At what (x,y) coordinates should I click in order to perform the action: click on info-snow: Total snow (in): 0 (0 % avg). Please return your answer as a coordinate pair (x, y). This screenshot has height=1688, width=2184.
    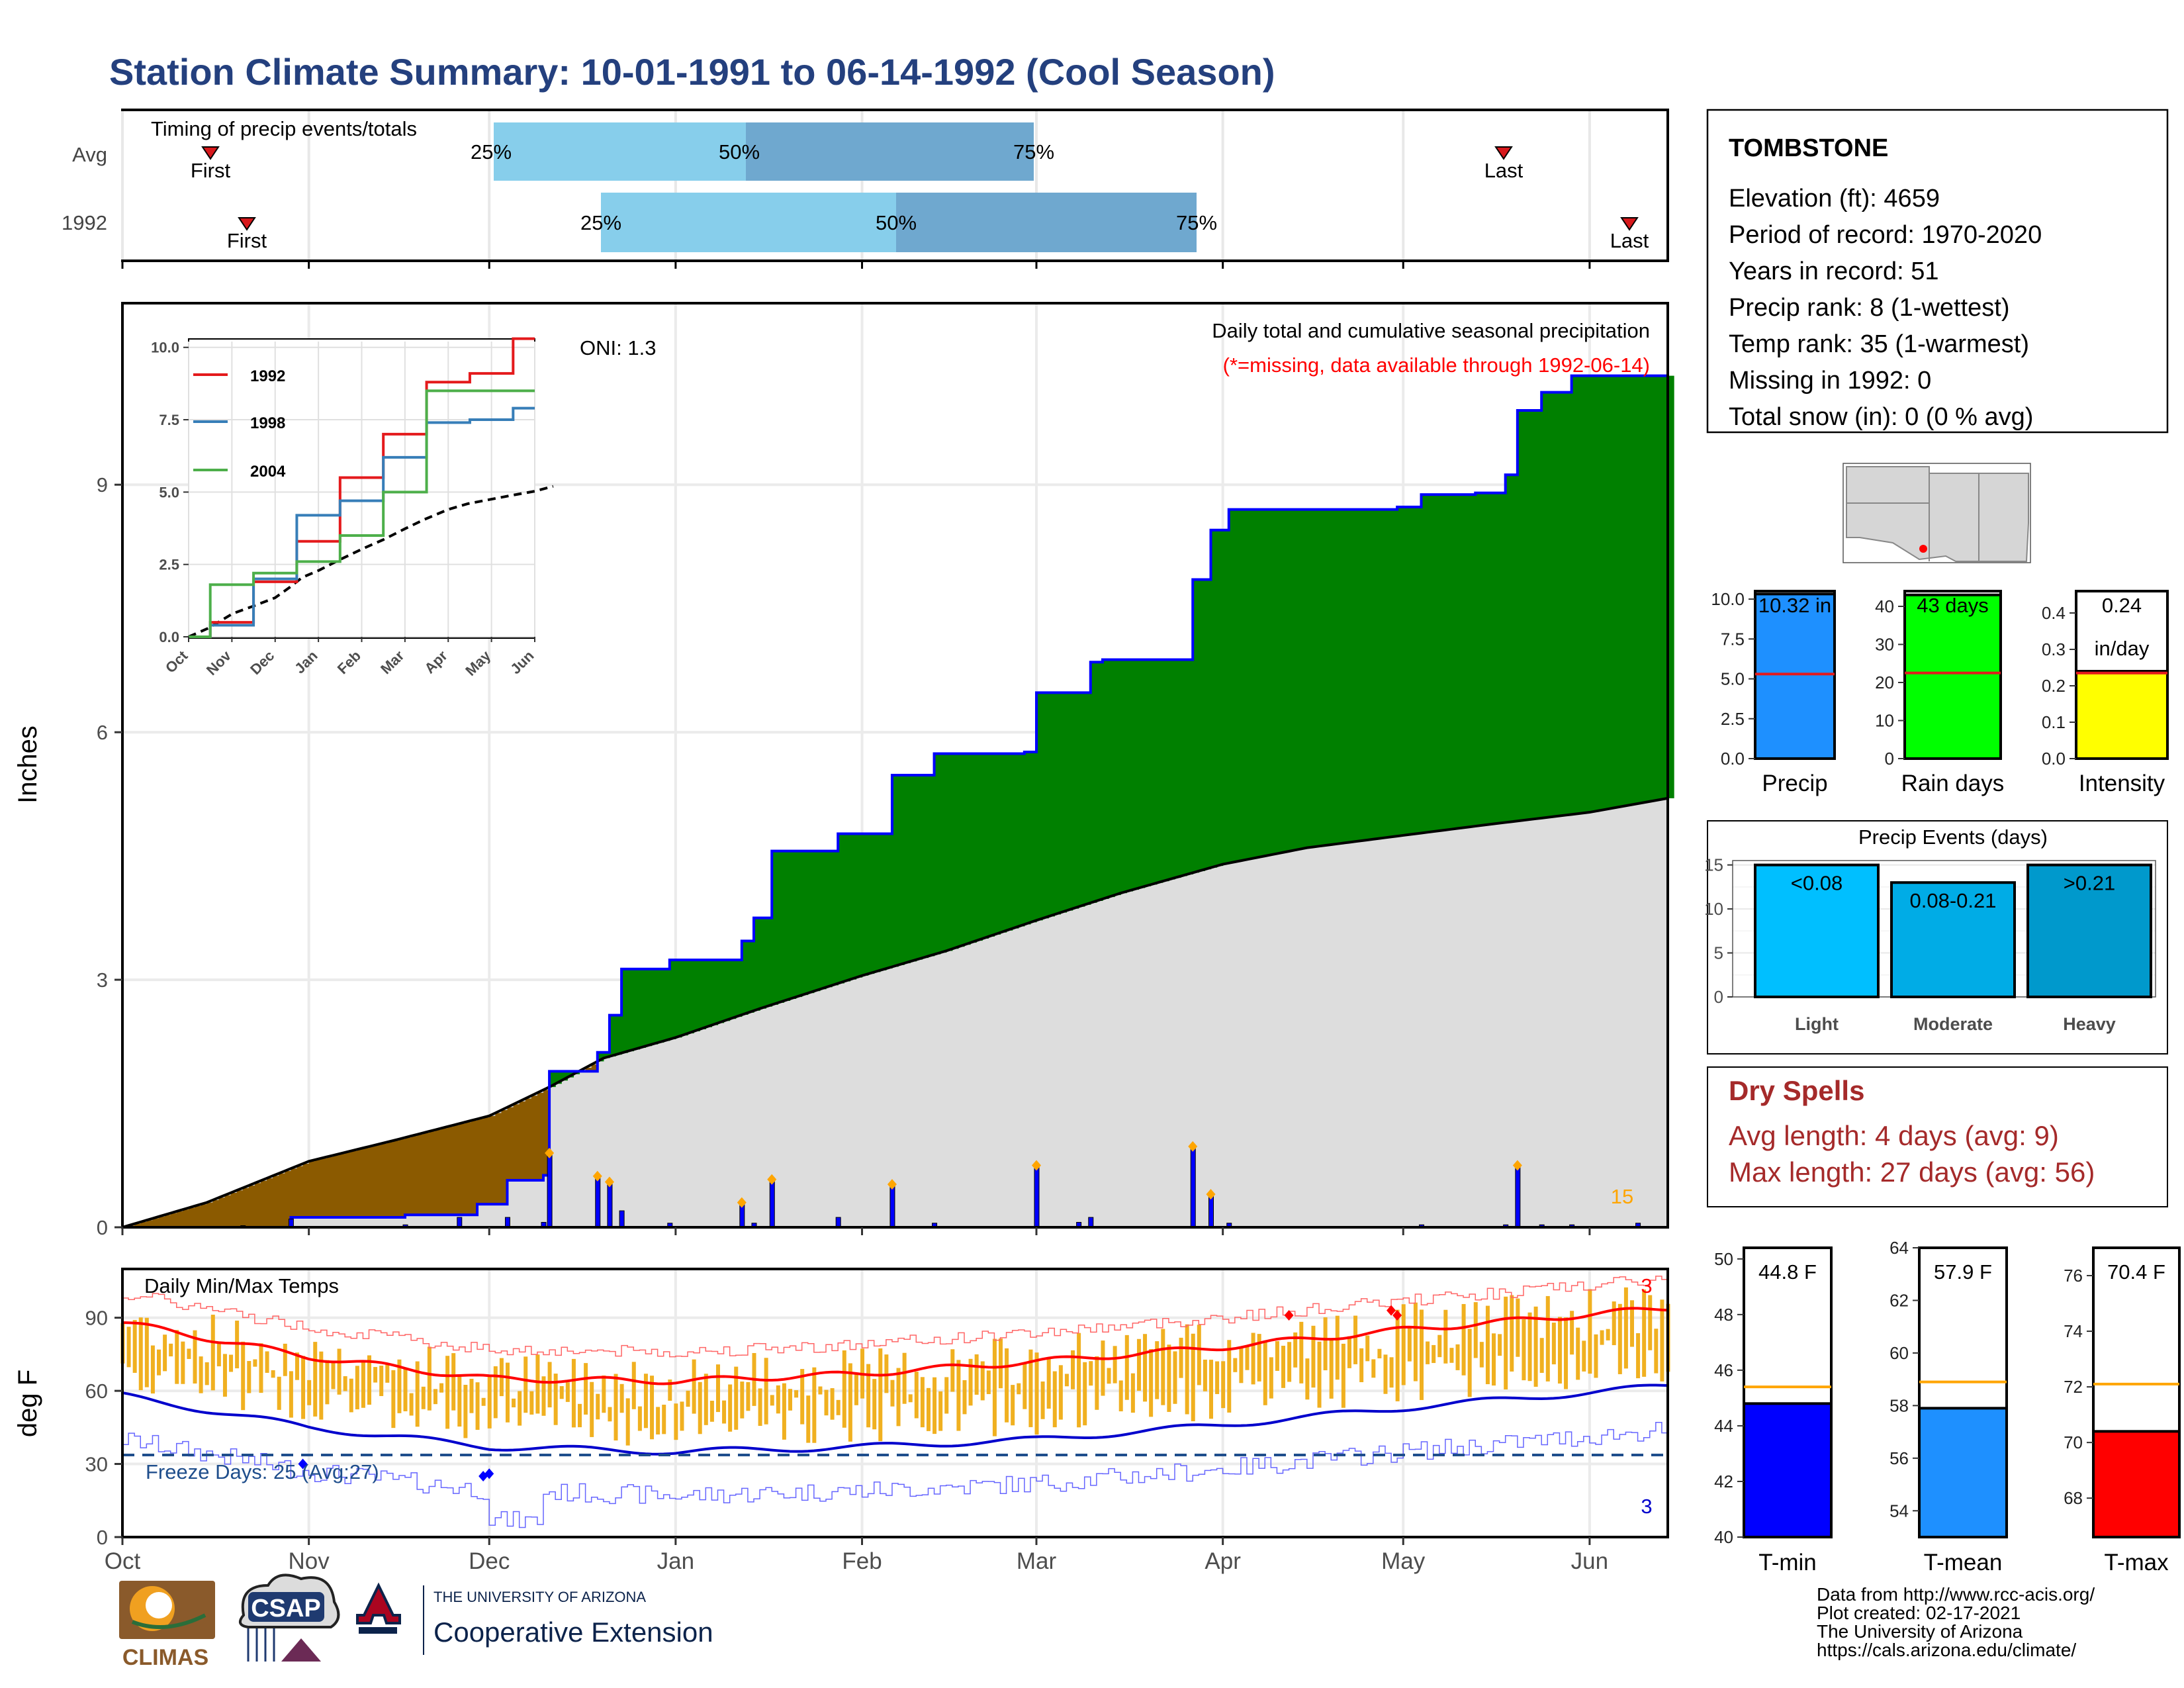
    Looking at the image, I should click on (1881, 417).